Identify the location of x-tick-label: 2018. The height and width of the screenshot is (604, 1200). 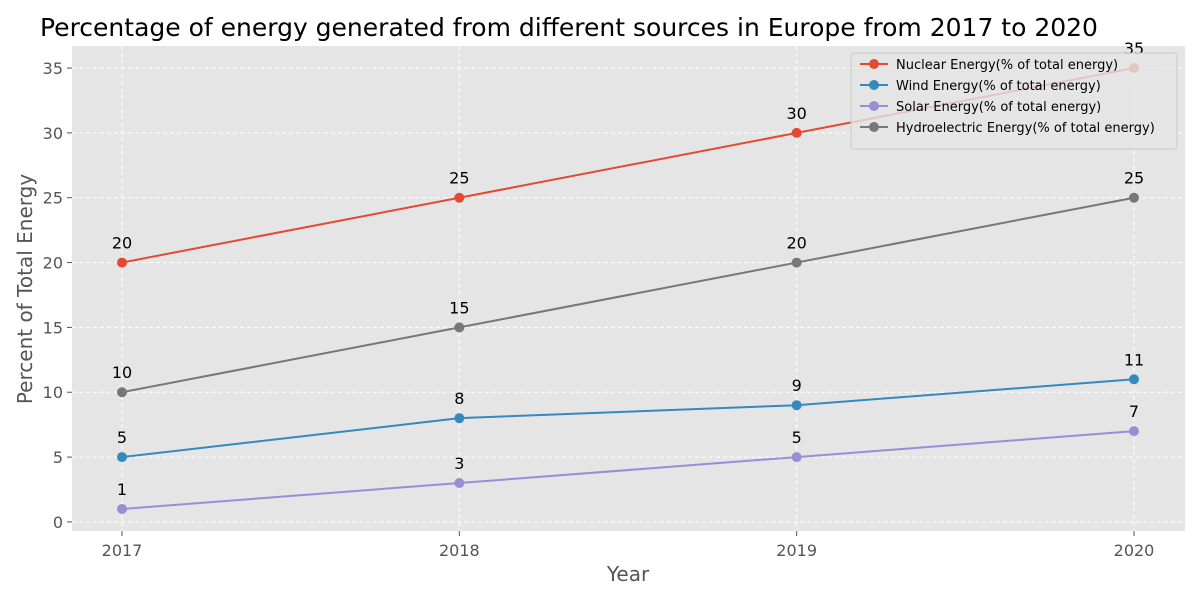
(459, 550).